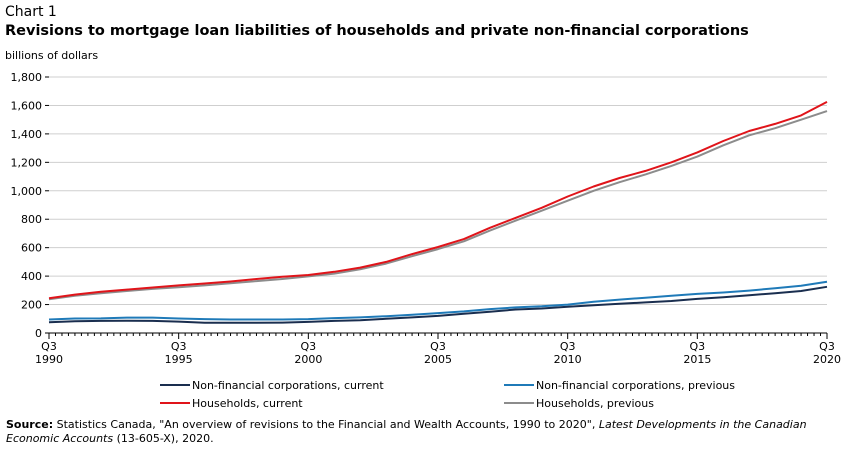  Describe the element at coordinates (568, 359) in the screenshot. I see `x-tick-label-year: 2010` at that location.